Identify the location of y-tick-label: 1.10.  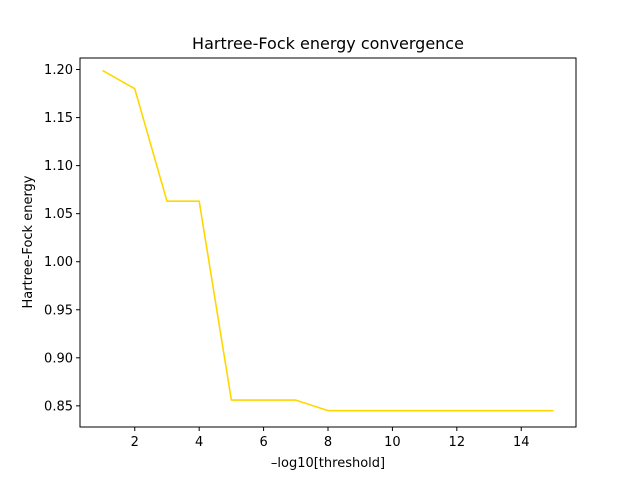
(58, 166).